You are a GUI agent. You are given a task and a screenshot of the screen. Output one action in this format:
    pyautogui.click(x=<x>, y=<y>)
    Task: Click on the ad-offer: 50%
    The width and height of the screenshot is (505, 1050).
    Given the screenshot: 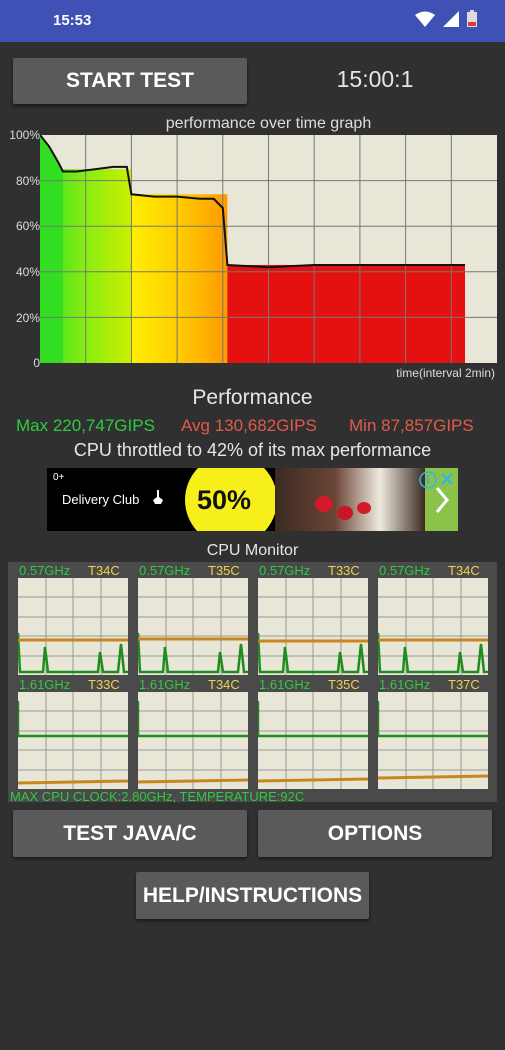 What is the action you would take?
    pyautogui.click(x=224, y=500)
    